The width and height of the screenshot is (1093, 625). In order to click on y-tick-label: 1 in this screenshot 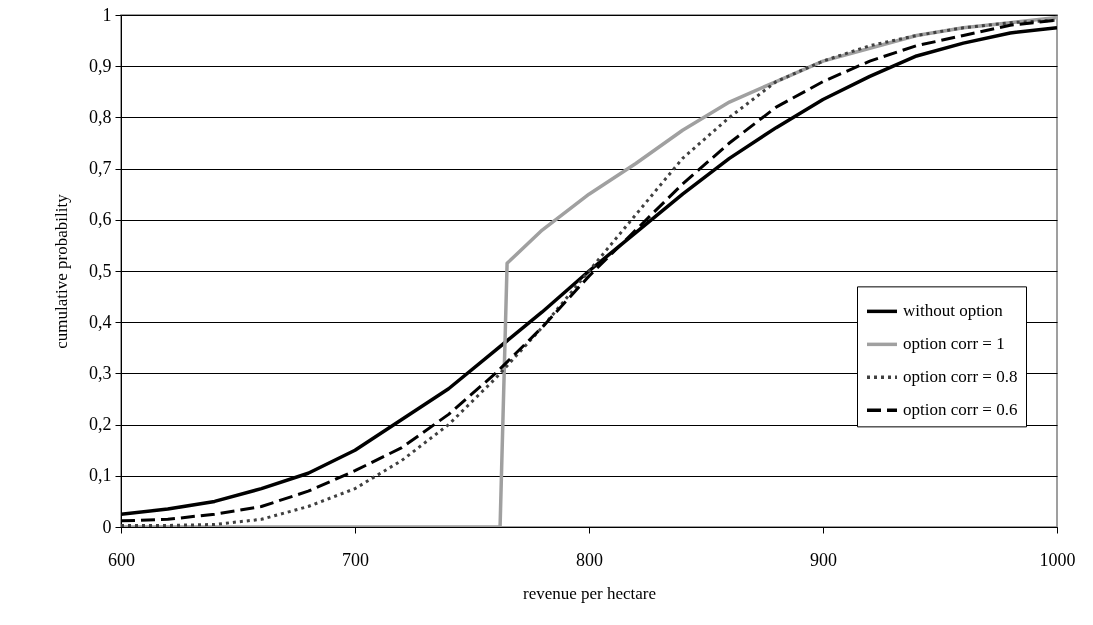, I will do `click(107, 14)`.